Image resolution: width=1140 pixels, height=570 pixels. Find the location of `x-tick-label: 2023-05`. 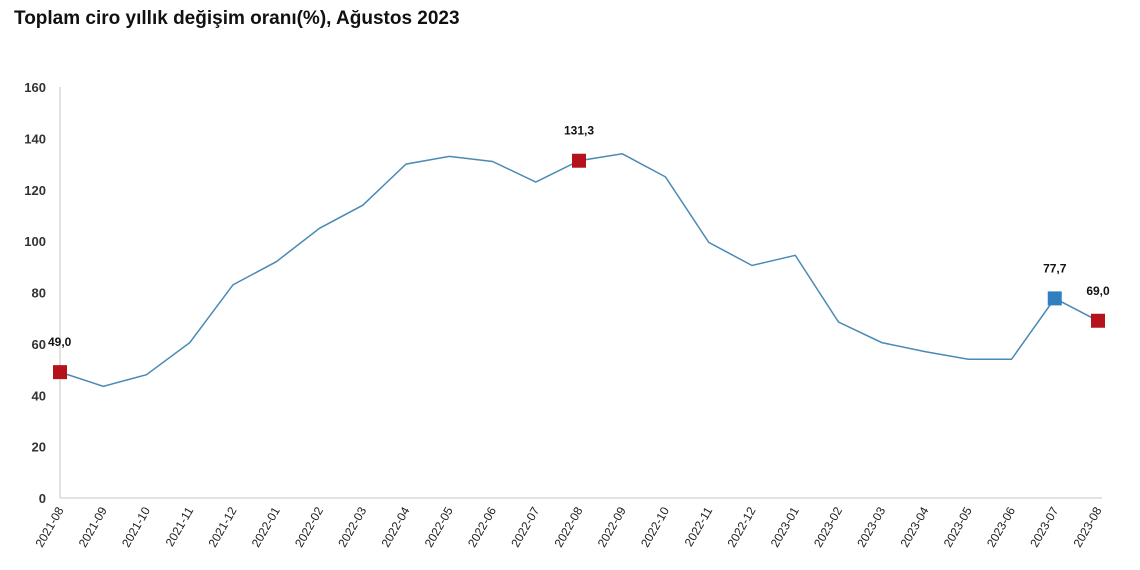

x-tick-label: 2023-05 is located at coordinates (958, 526).